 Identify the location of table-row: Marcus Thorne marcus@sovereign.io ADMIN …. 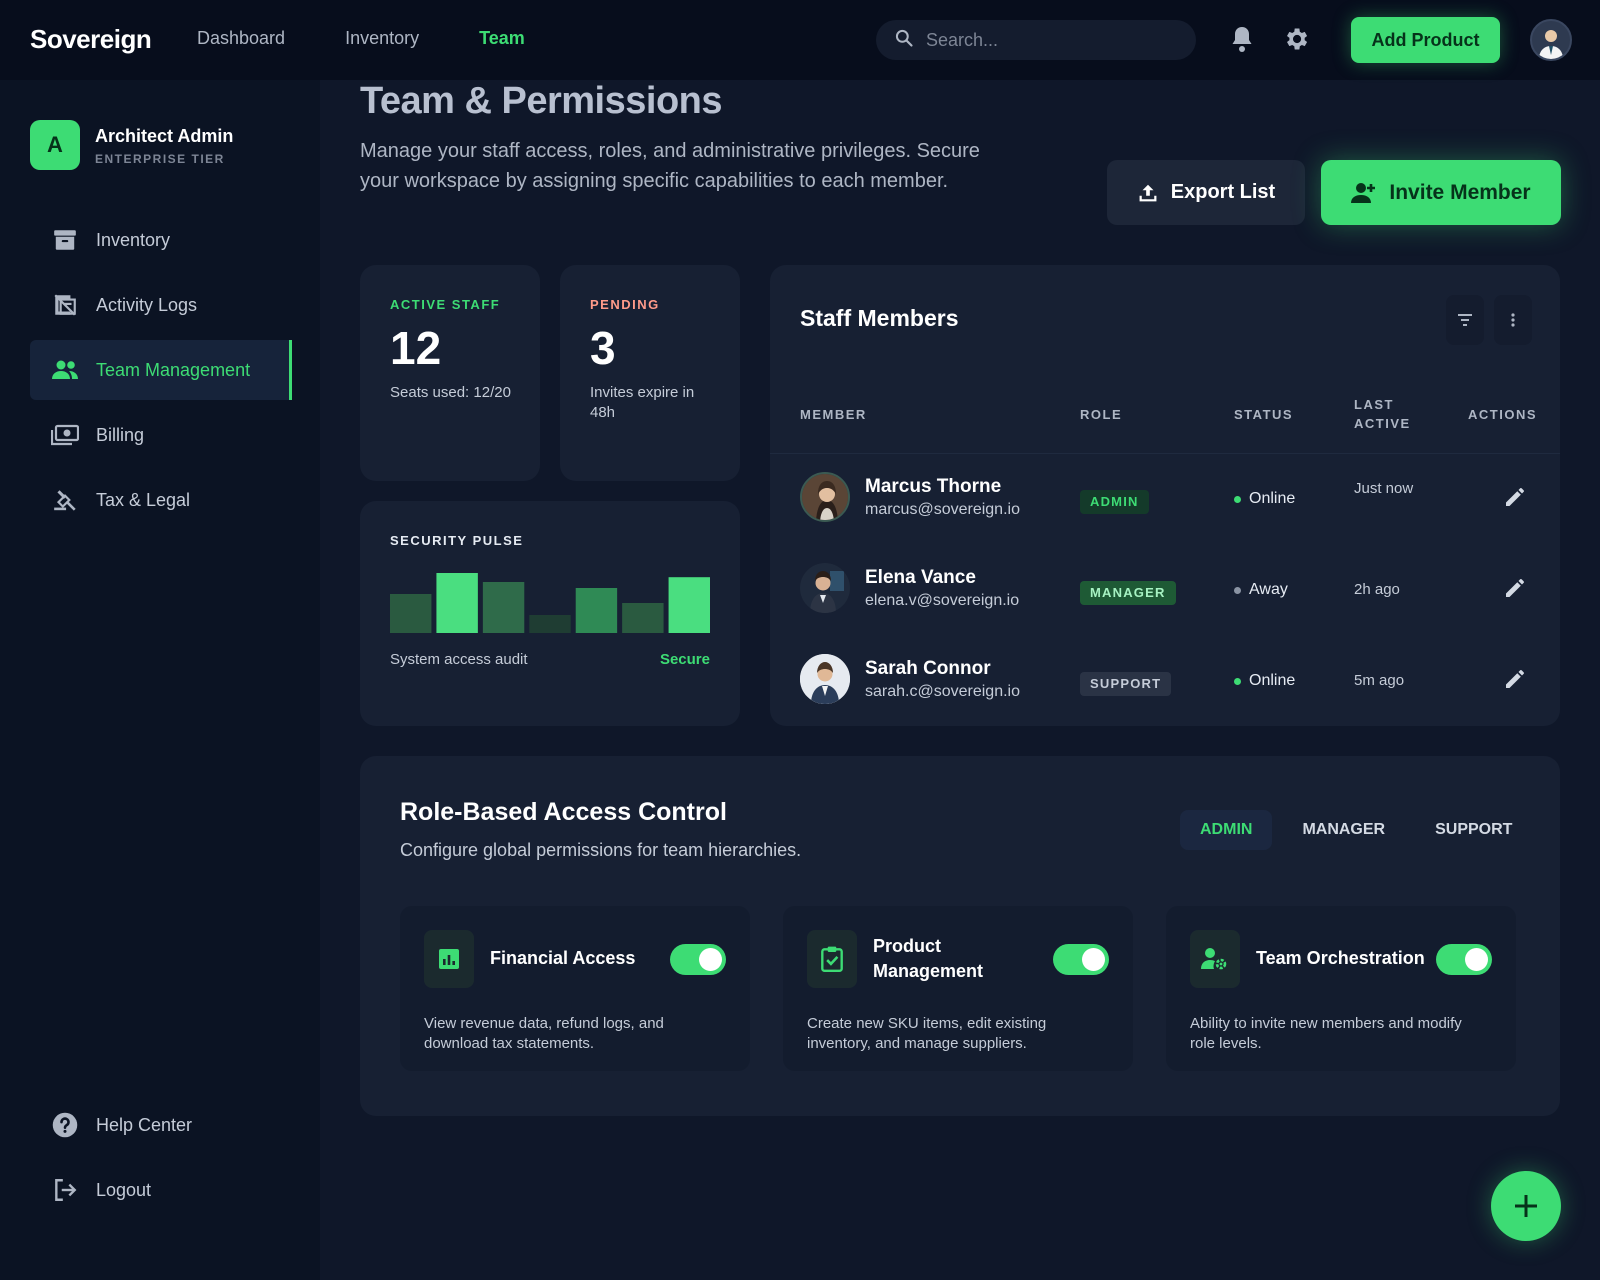
(1165, 499).